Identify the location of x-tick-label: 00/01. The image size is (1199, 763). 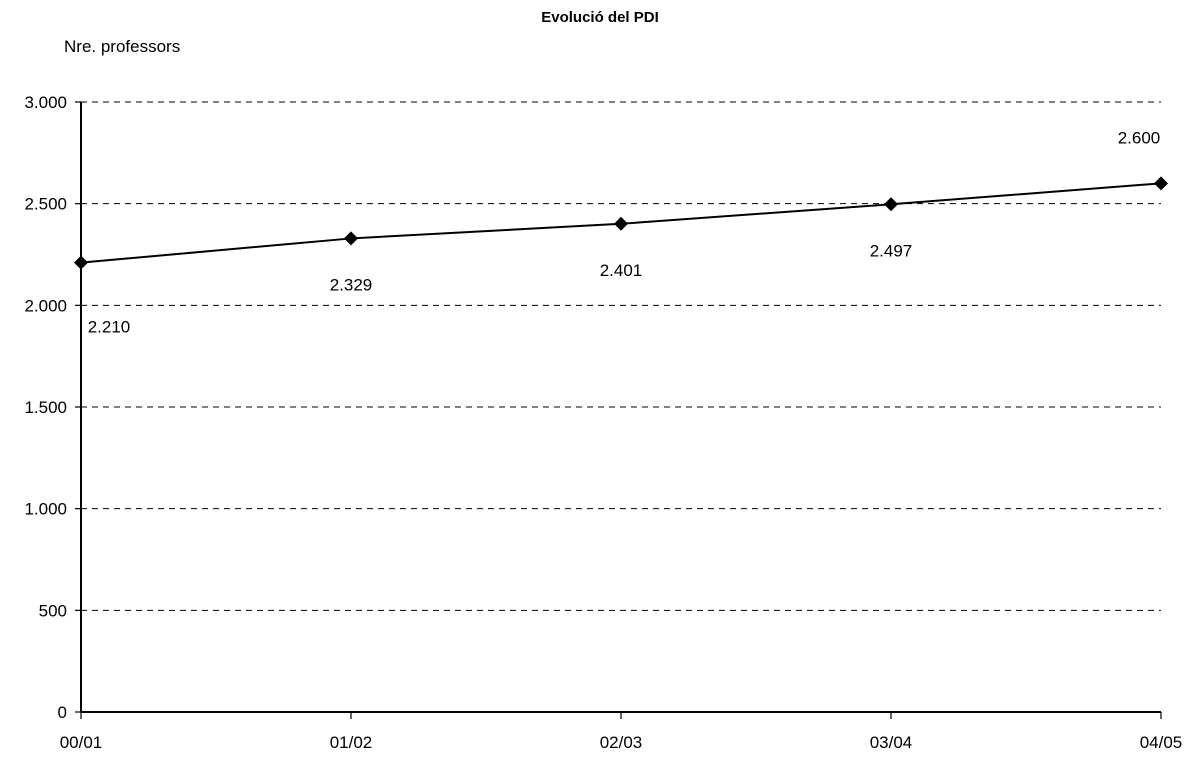
(81, 742).